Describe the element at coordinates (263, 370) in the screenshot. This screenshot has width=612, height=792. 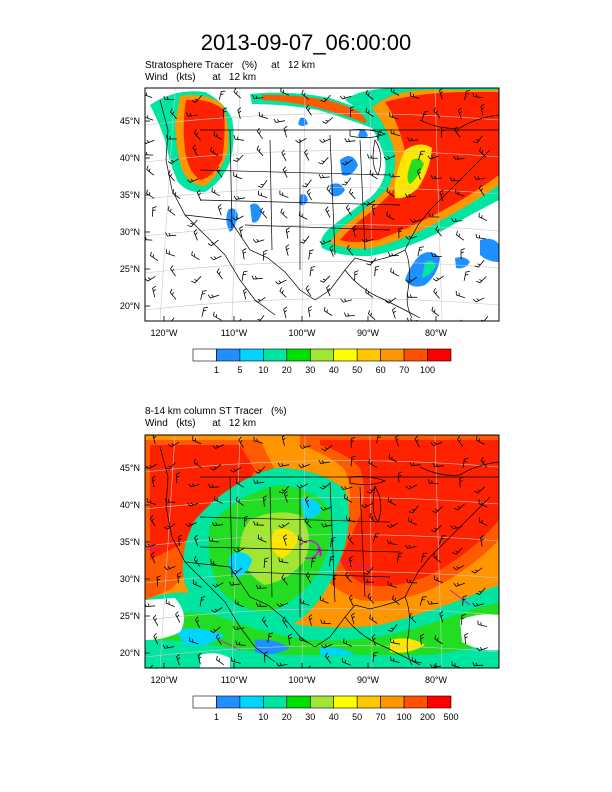
I see `panel1-colorbar-label: 10` at that location.